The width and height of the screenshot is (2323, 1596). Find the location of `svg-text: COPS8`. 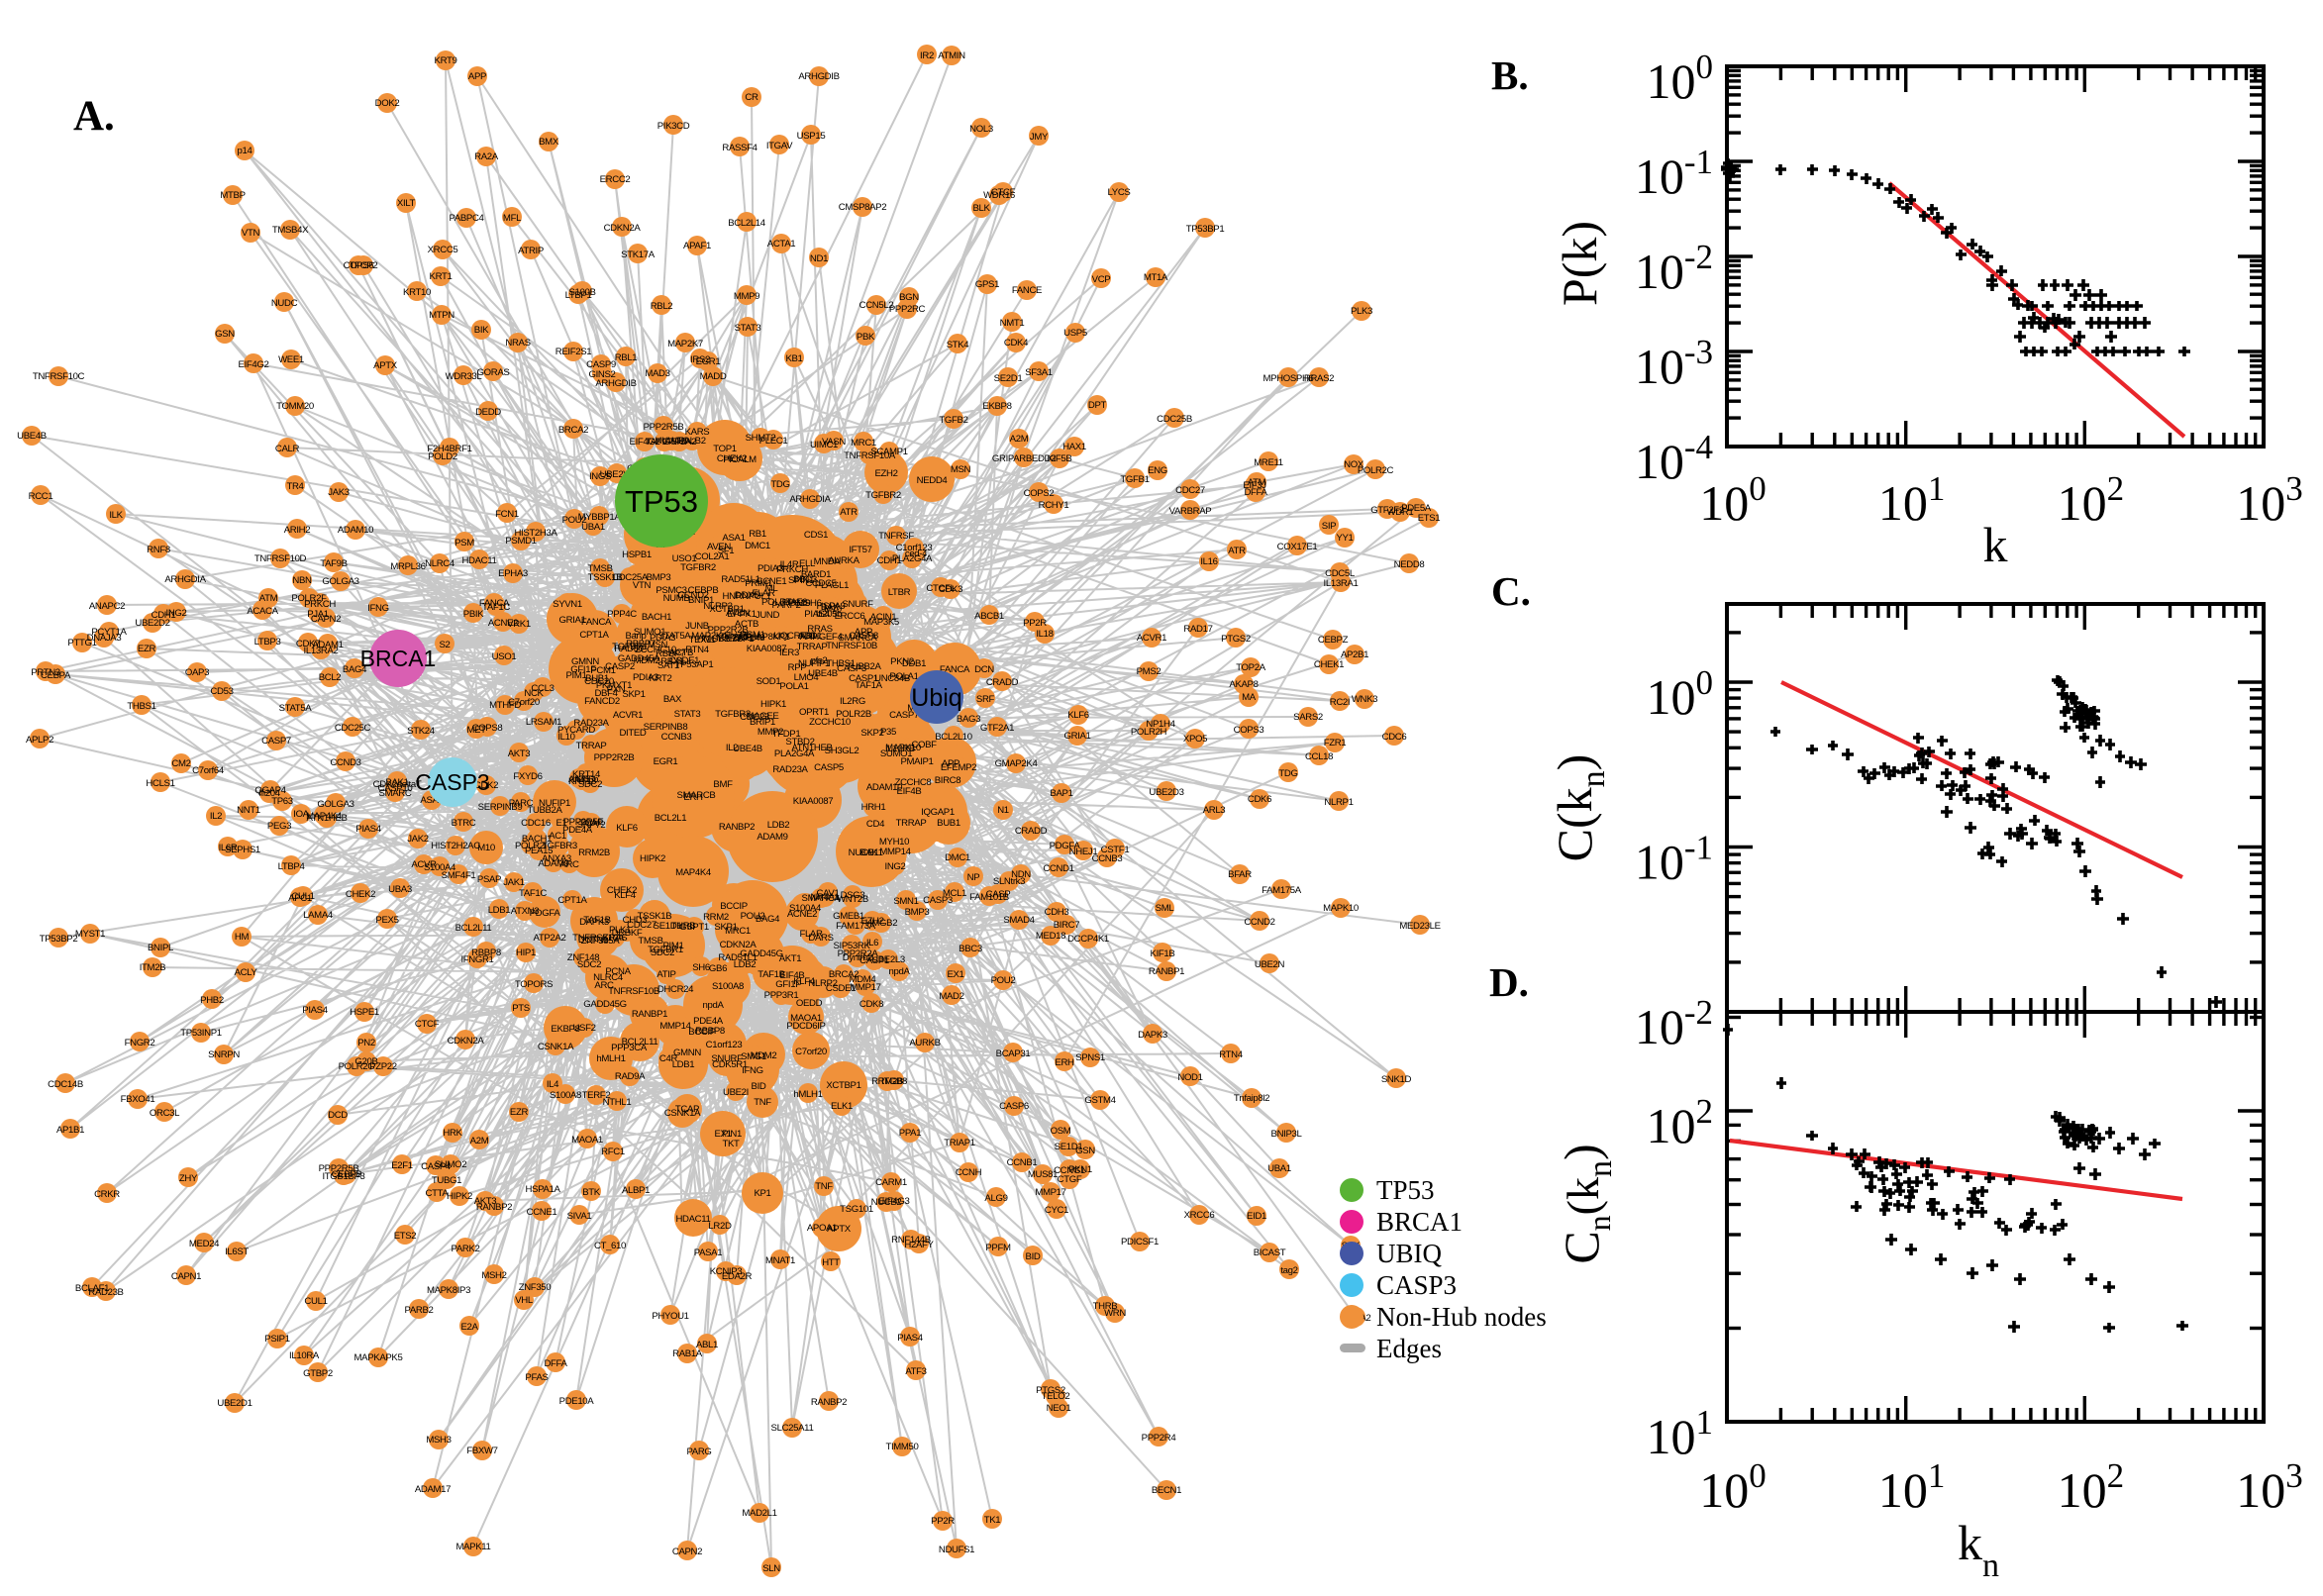

svg-text: COPS8 is located at coordinates (487, 728).